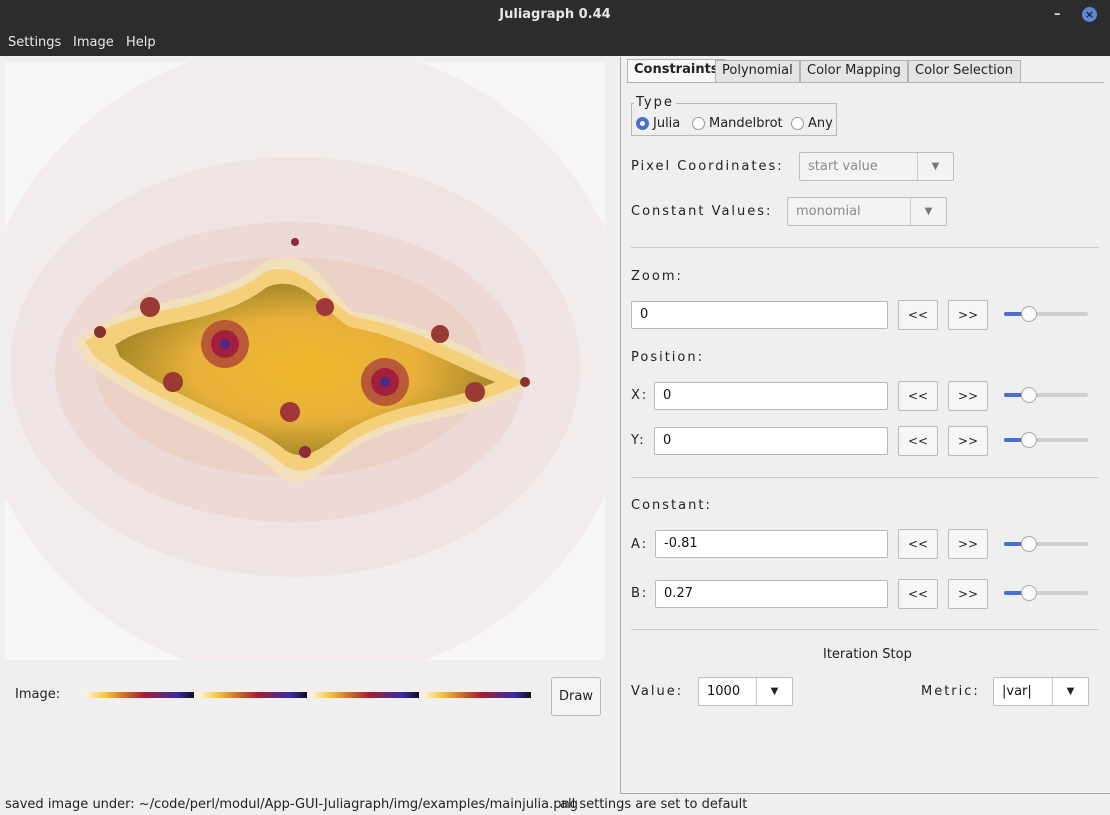  What do you see at coordinates (964, 71) in the screenshot?
I see `tab-color-selection: Color Selection` at bounding box center [964, 71].